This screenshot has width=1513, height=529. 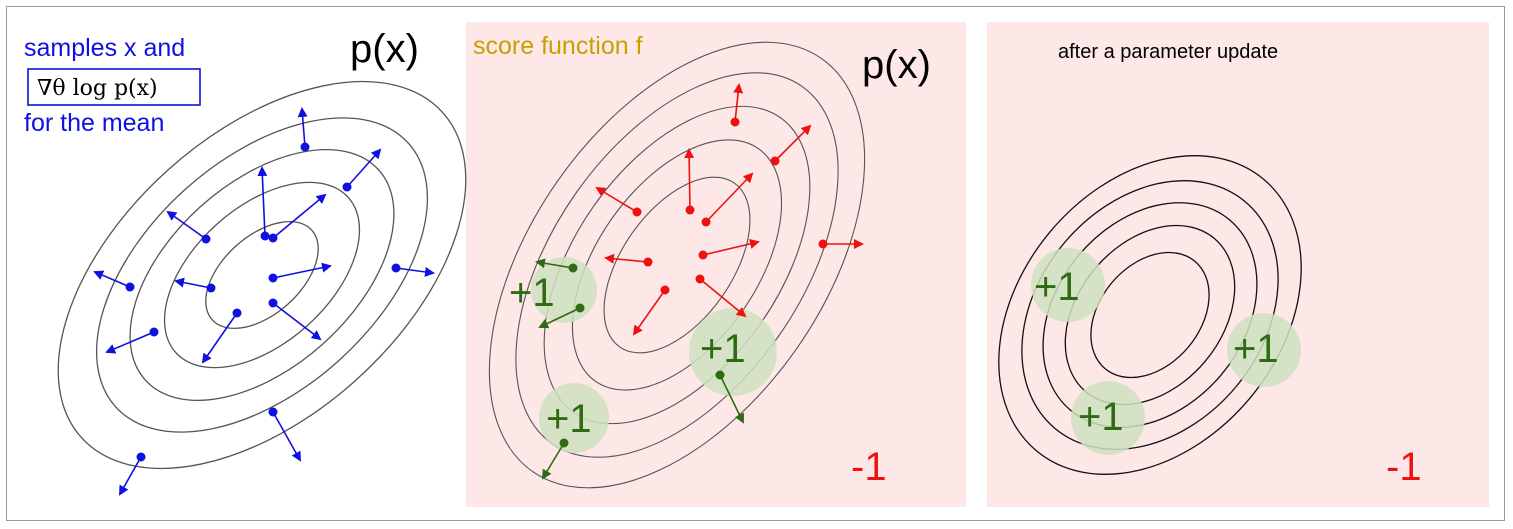 I want to click on panel3-plus-label-3: +1, so click(x=1101, y=417).